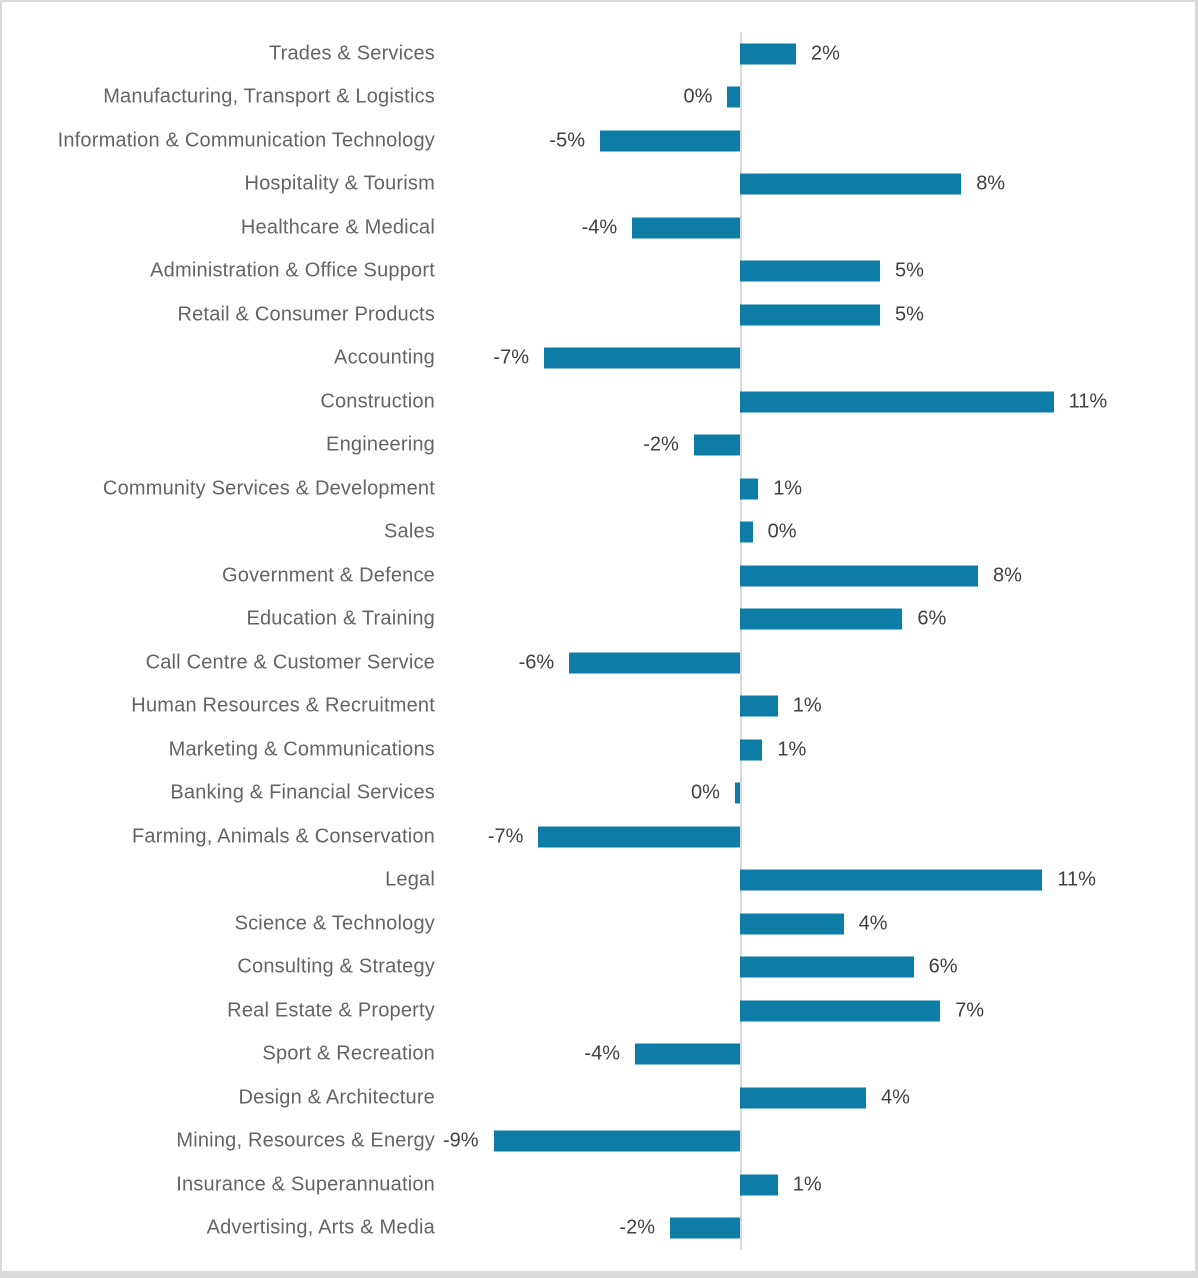  What do you see at coordinates (290, 662) in the screenshot?
I see `category-label: Call Centre & Customer Service` at bounding box center [290, 662].